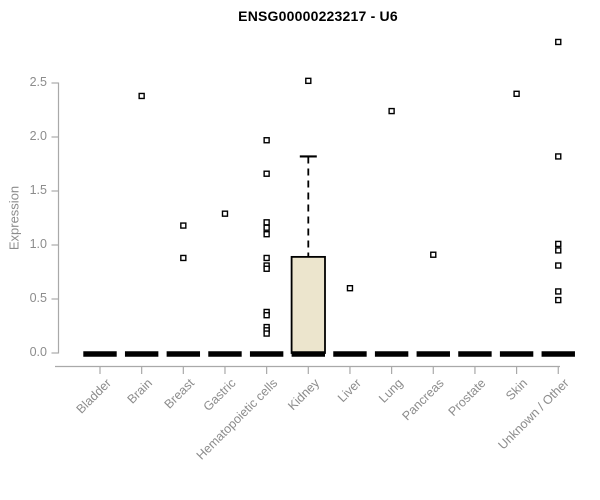  I want to click on y-tick-label: 1.5, so click(38, 190).